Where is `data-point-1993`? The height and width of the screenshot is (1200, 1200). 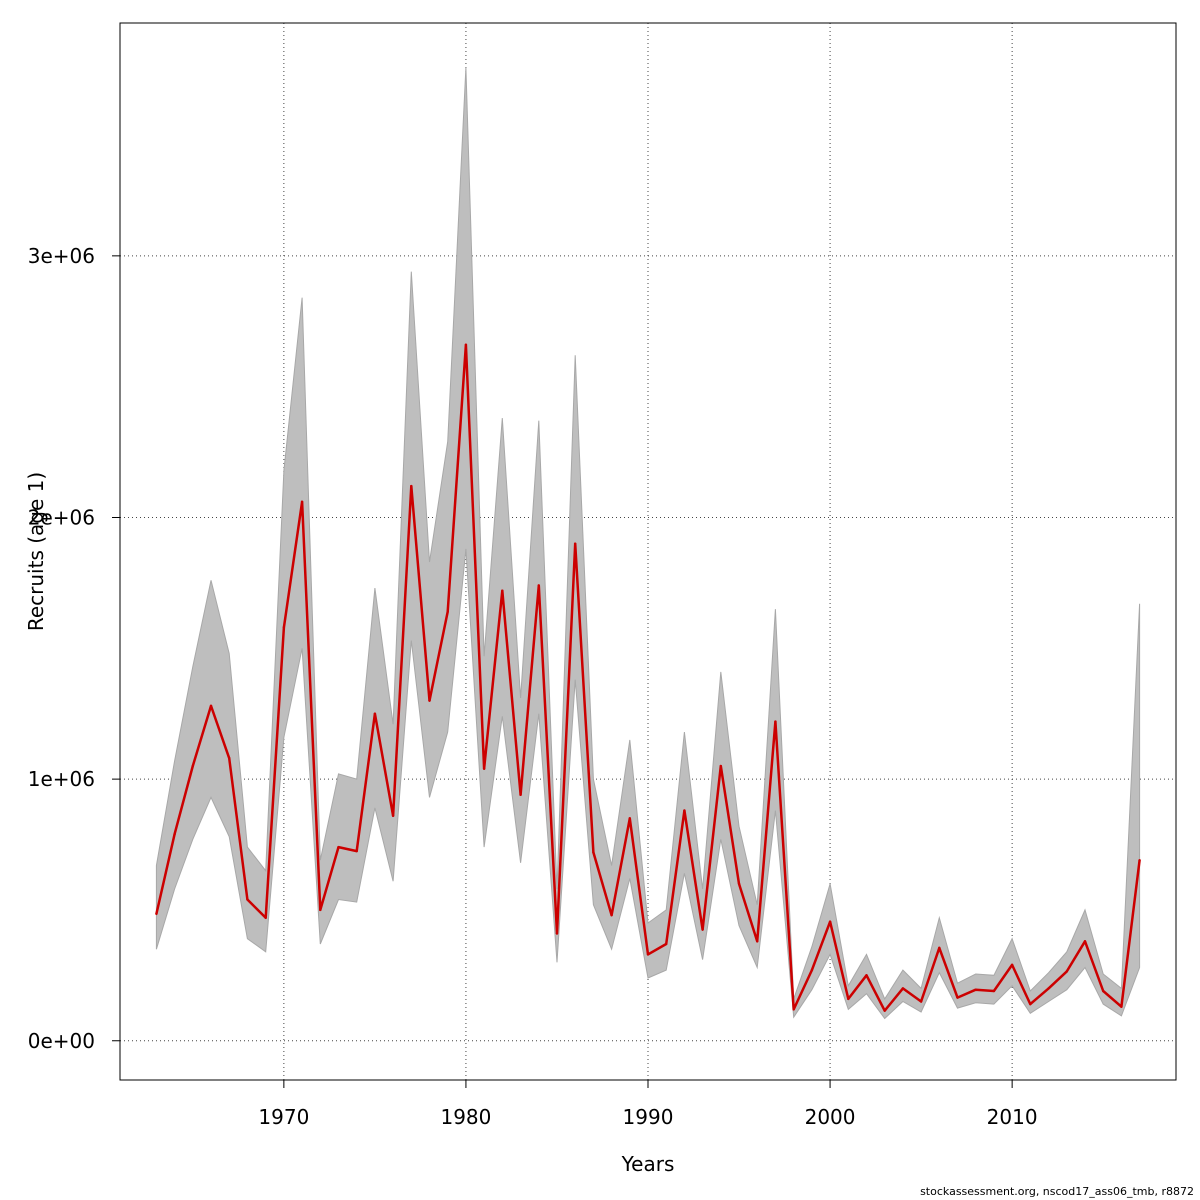
data-point-1993 is located at coordinates (702, 929).